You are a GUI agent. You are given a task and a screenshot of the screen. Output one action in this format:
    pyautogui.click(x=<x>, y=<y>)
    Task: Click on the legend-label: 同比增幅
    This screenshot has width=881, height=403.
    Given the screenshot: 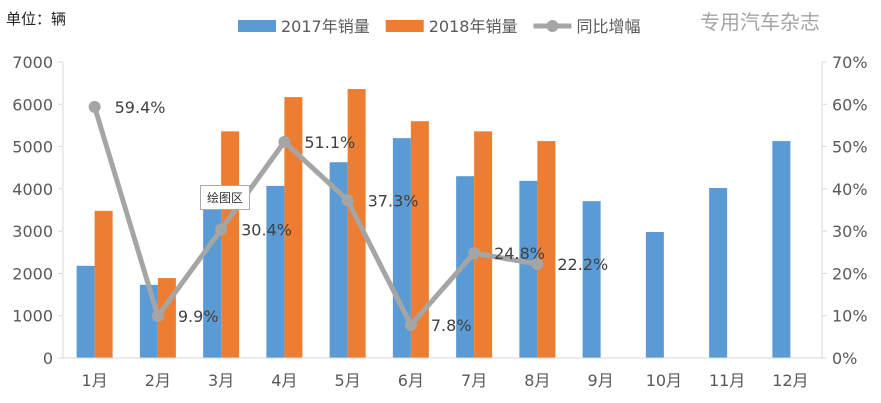 What is the action you would take?
    pyautogui.click(x=608, y=26)
    